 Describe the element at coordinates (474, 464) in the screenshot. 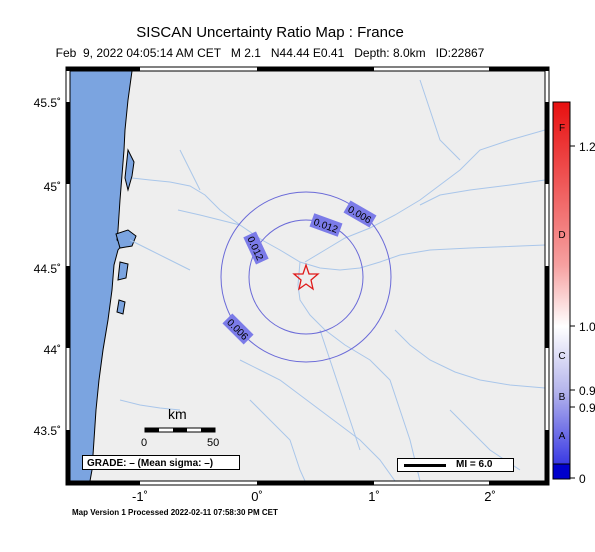

I see `mi-legend-text: MI = 6.0` at that location.